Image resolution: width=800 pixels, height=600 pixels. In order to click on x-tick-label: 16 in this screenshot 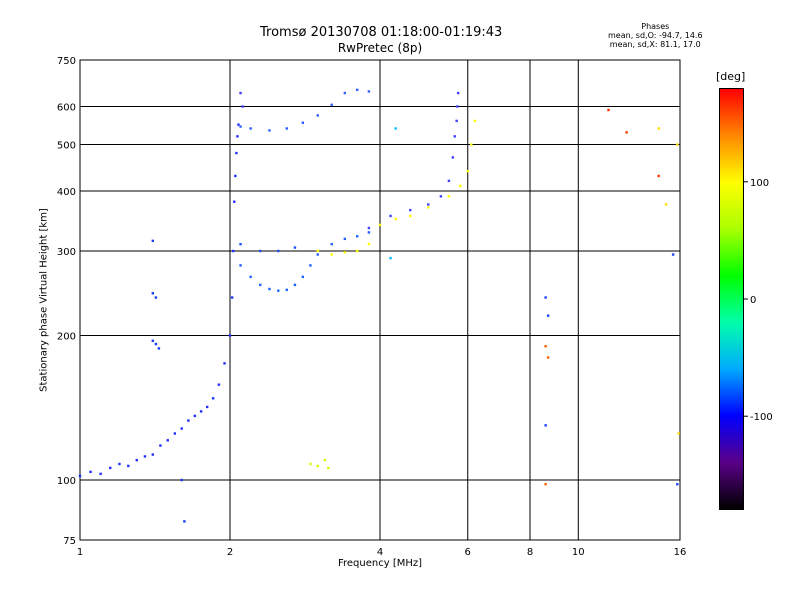, I will do `click(680, 552)`.